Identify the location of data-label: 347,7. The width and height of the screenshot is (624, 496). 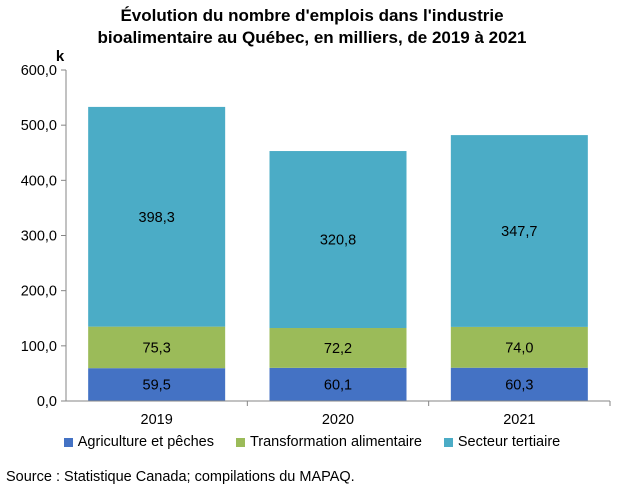
(519, 232).